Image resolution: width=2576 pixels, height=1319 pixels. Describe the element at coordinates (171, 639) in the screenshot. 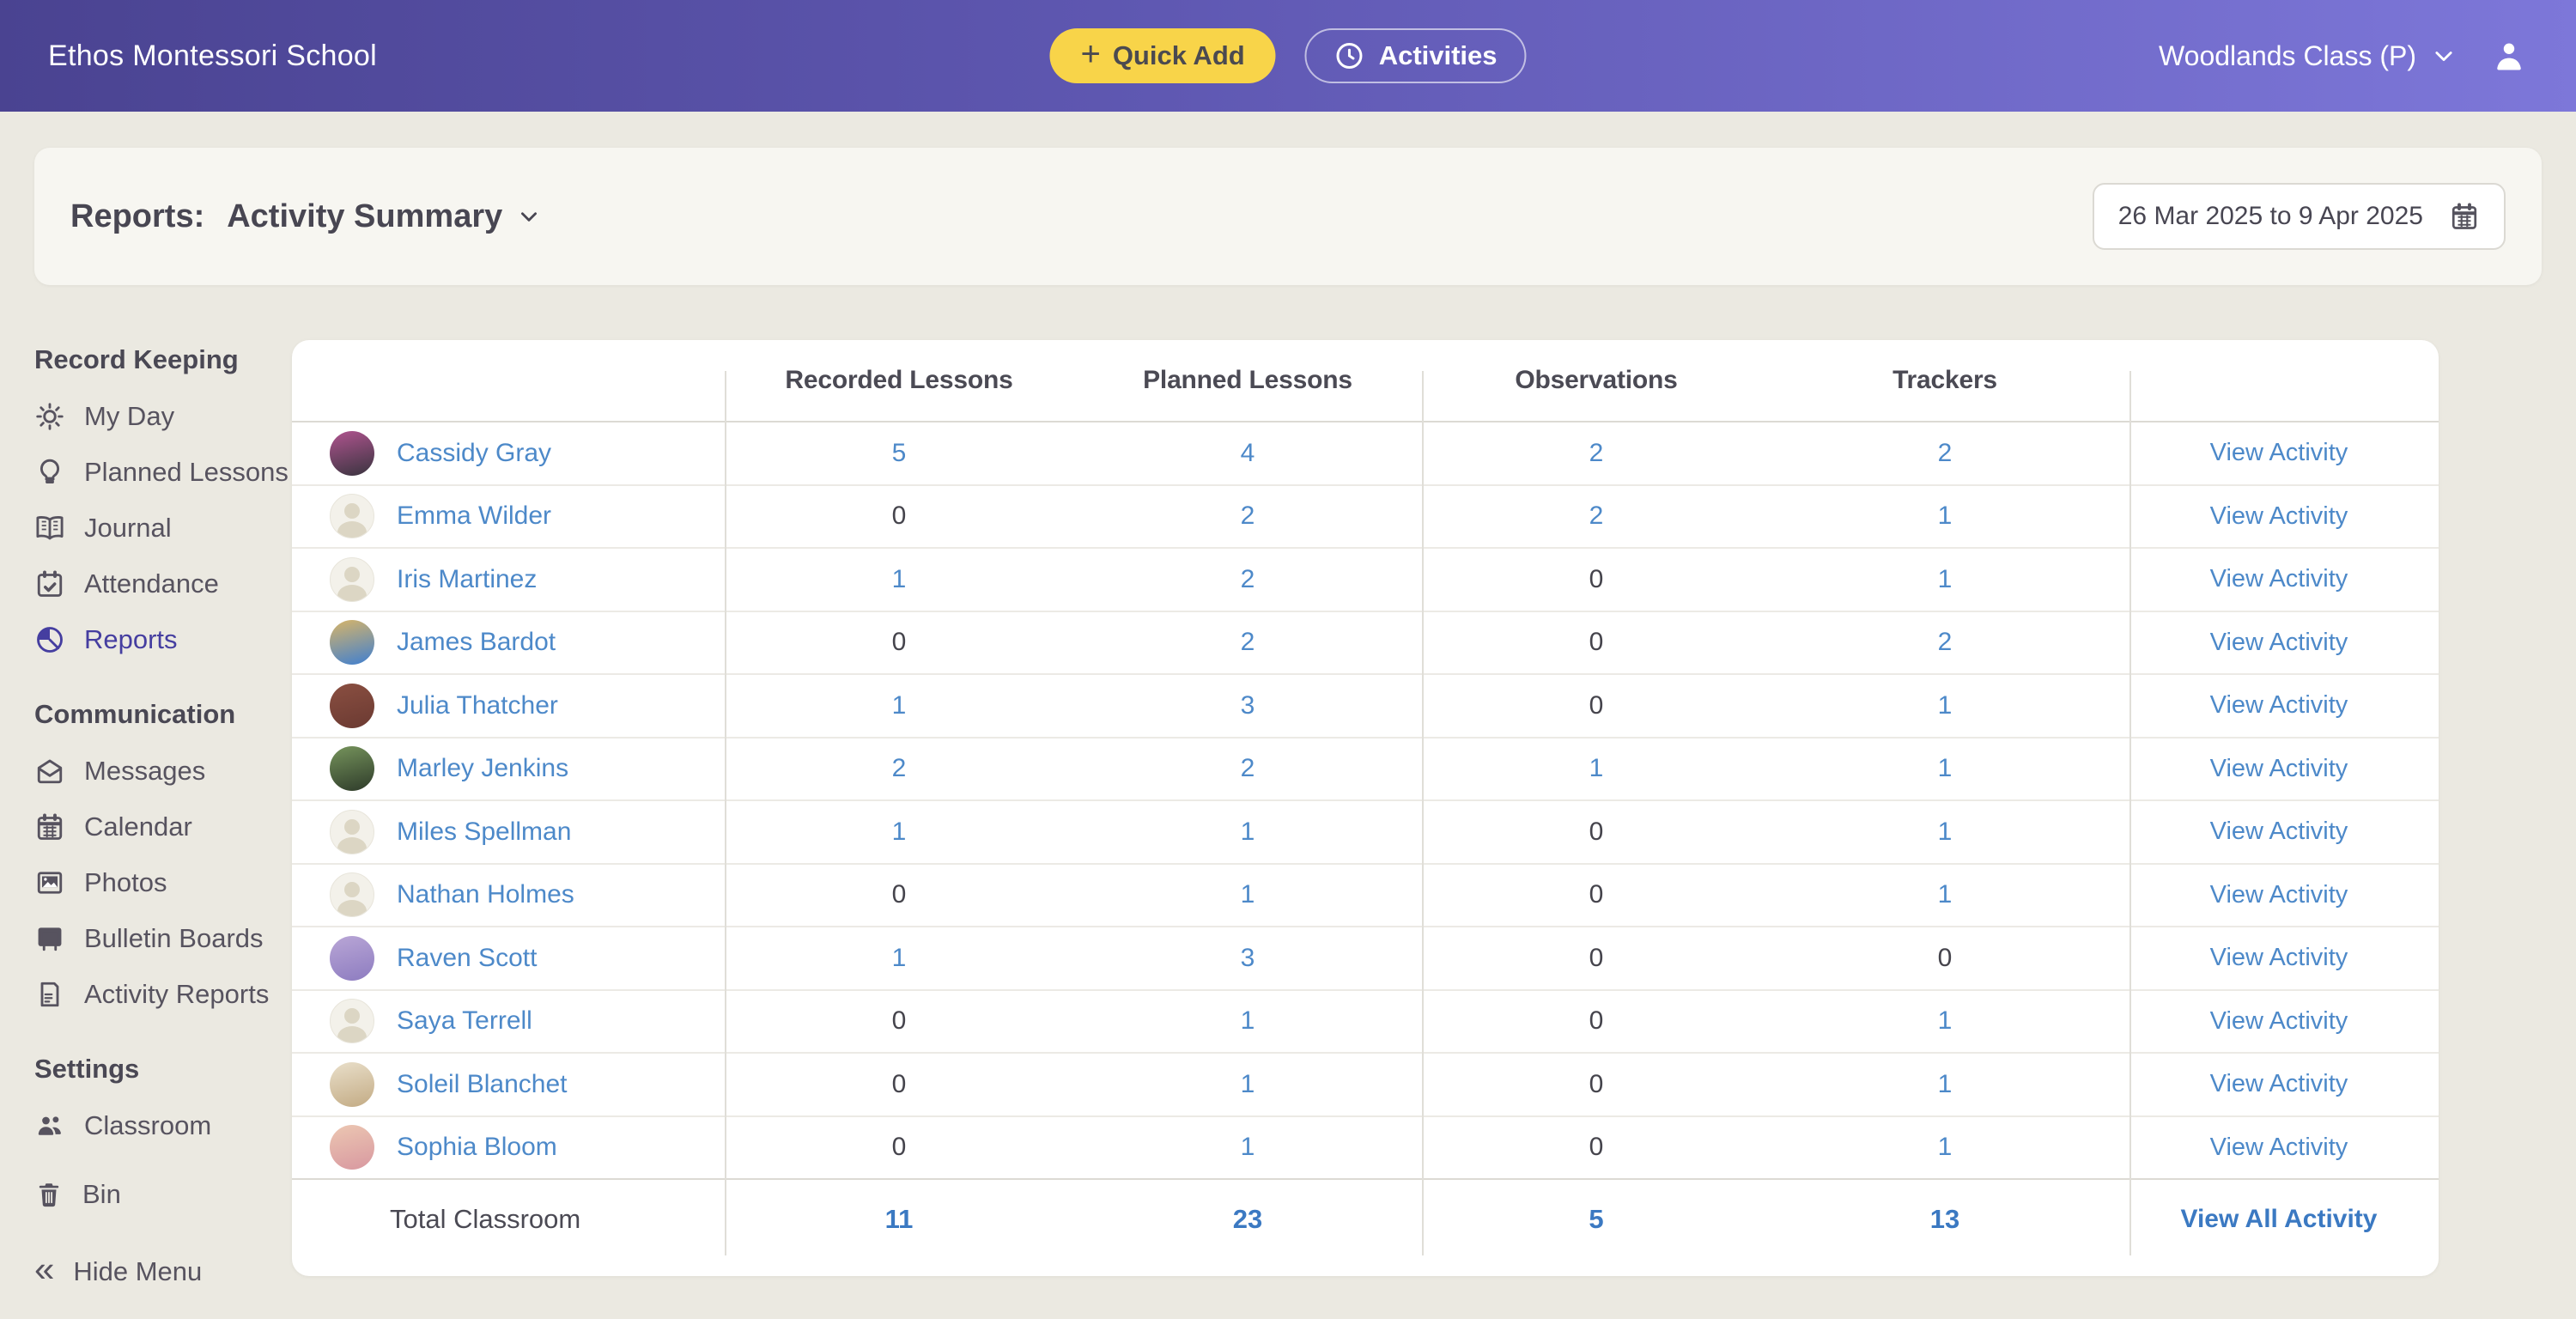

I see `sidebar-item-reports: Reports` at that location.